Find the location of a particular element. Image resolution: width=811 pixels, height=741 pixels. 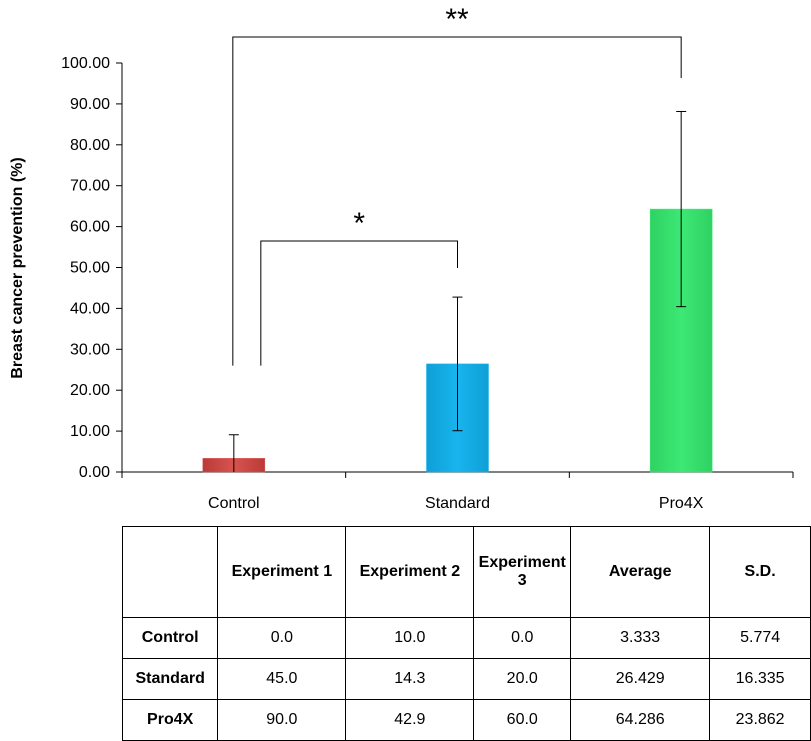

table-header: Experiment 1 is located at coordinates (282, 572).